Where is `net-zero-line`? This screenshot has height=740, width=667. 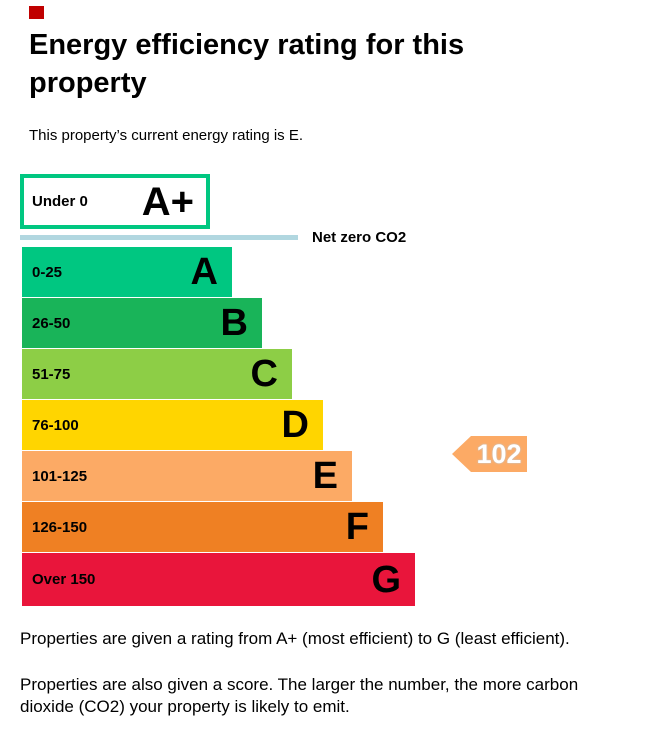
net-zero-line is located at coordinates (159, 237).